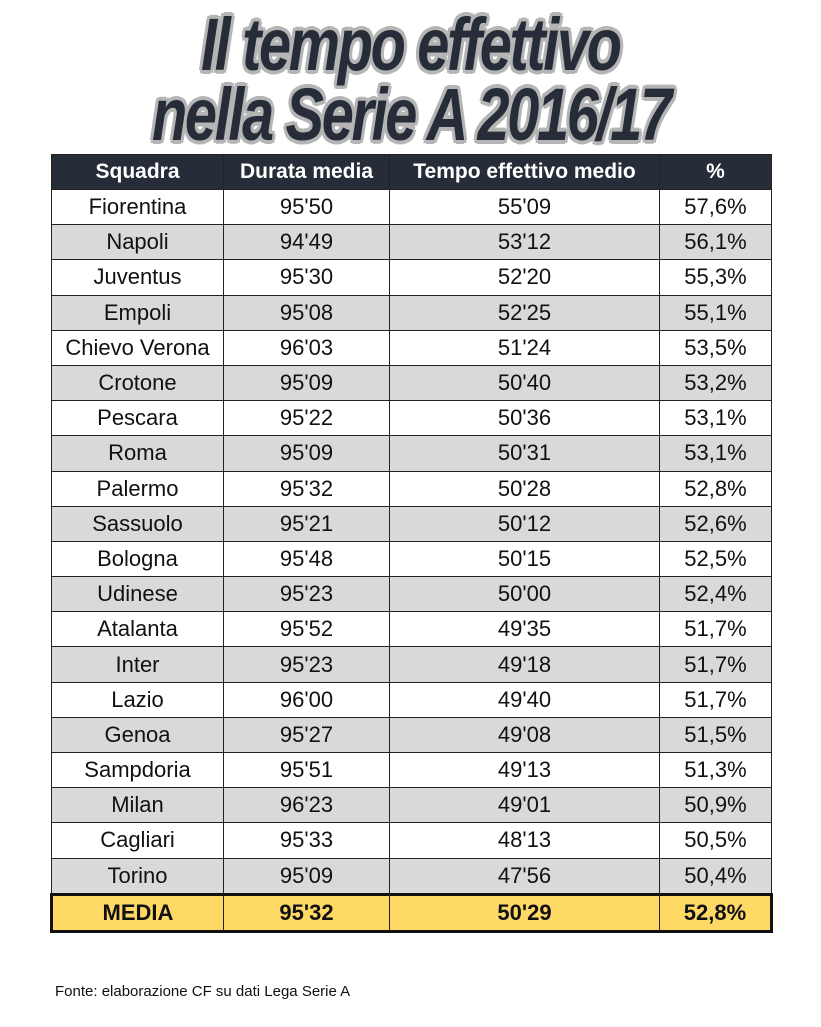 This screenshot has width=821, height=1027. I want to click on title-line-2: nella Serie A 2016/17, so click(410, 114).